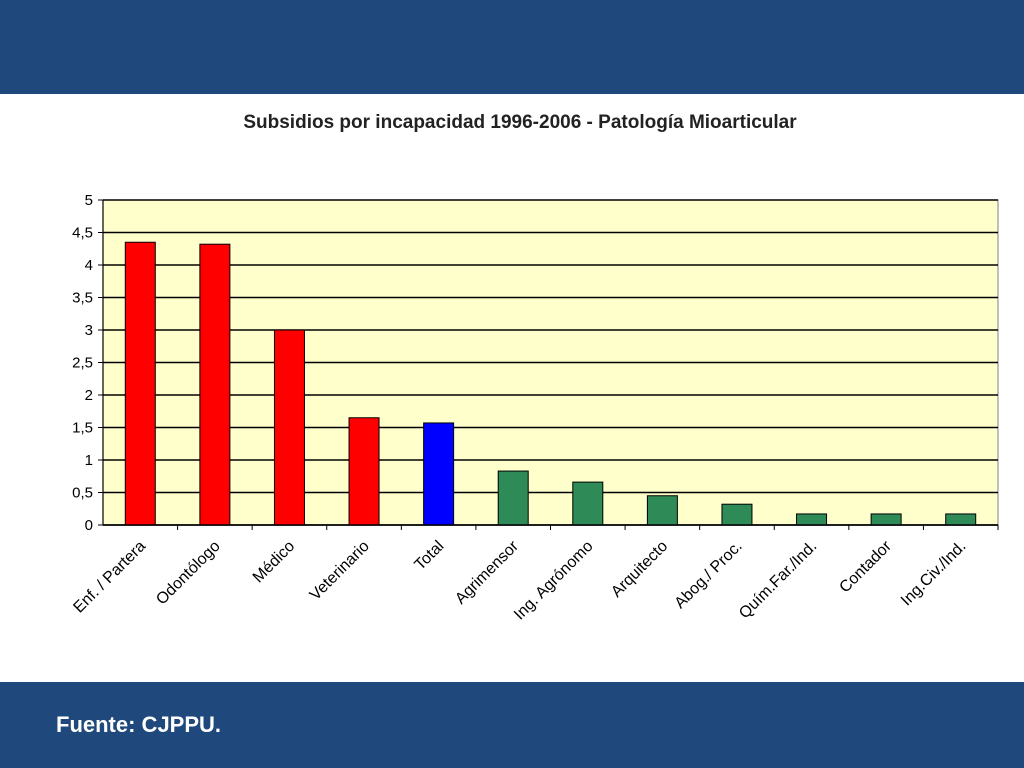 This screenshot has width=1024, height=768. I want to click on x-tick-label: Quím.Far./Ind., so click(778, 580).